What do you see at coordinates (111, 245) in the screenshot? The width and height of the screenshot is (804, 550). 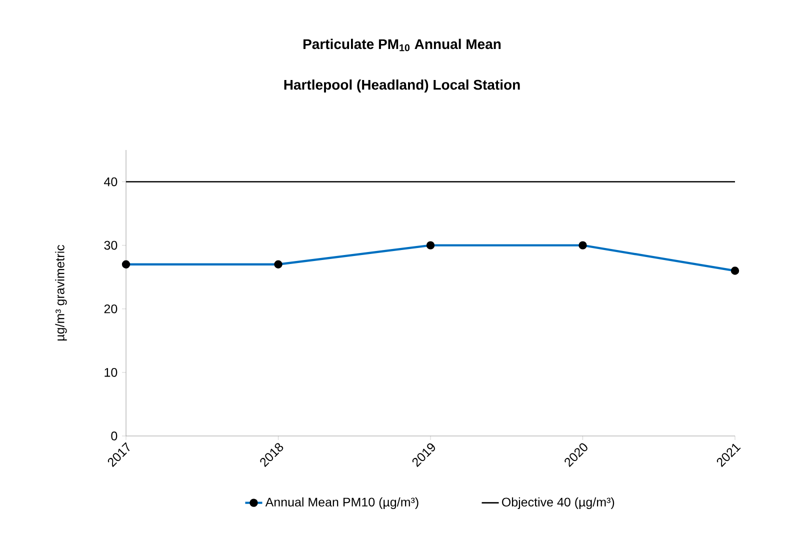 I see `y-tick-label: 30` at bounding box center [111, 245].